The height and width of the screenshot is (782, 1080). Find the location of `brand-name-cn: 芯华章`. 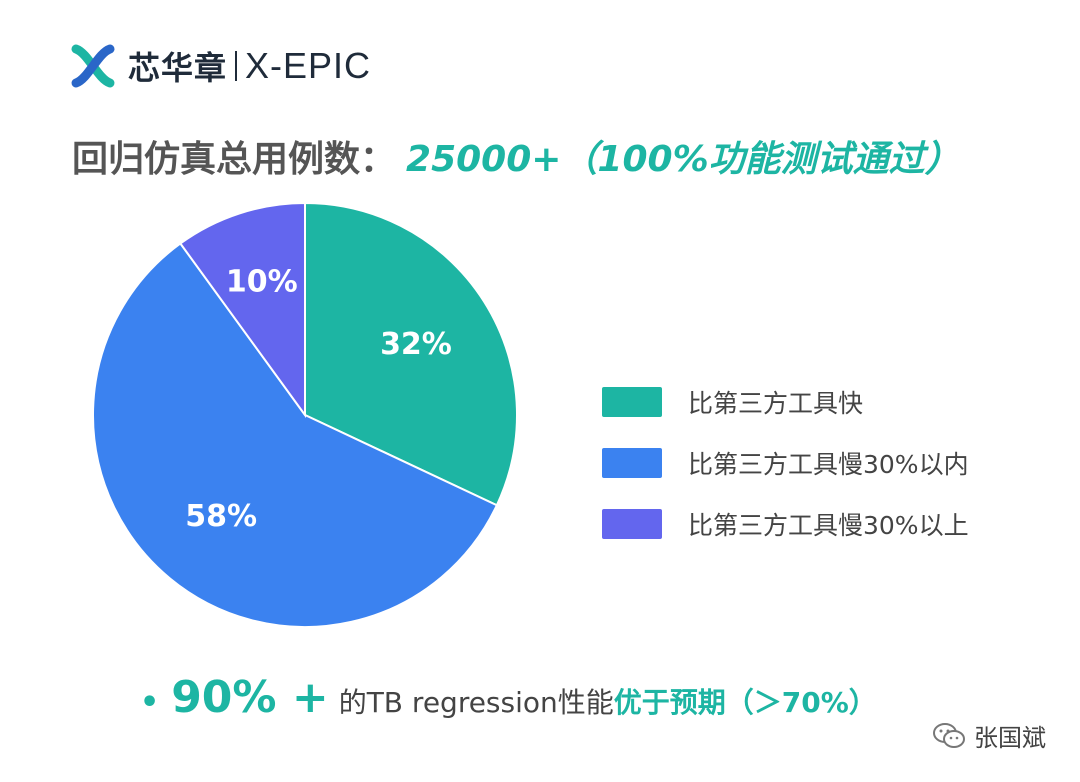

brand-name-cn: 芯华章 is located at coordinates (178, 68).